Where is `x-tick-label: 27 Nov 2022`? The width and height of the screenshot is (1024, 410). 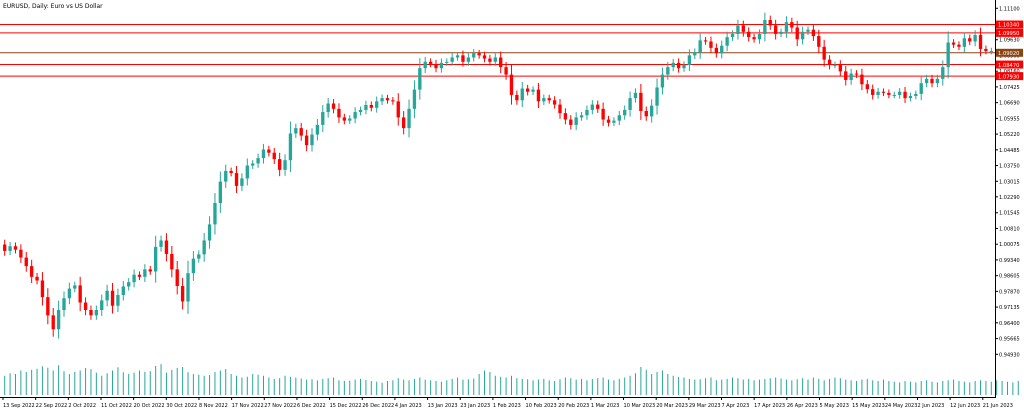 x-tick-label: 27 Nov 2022 is located at coordinates (280, 406).